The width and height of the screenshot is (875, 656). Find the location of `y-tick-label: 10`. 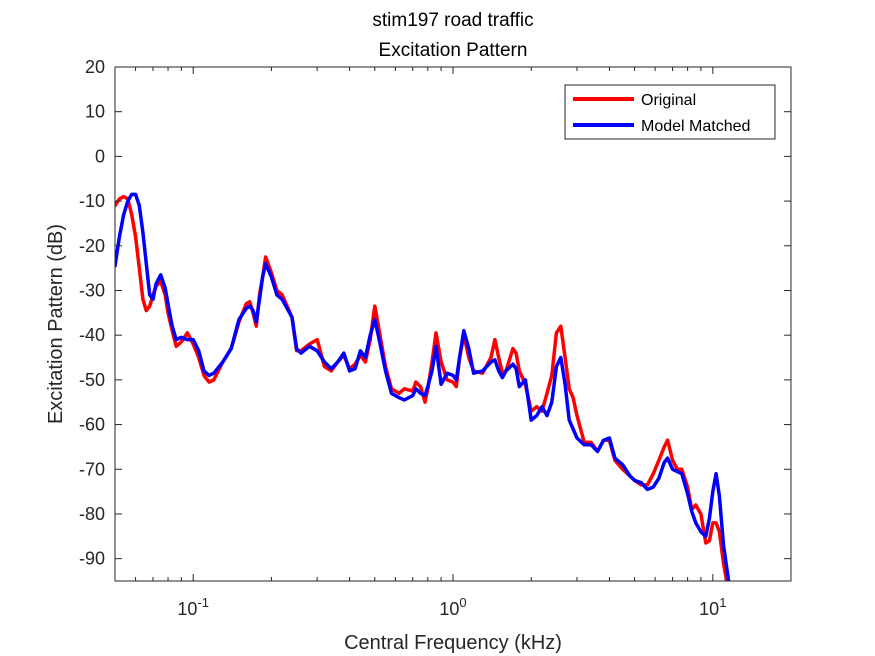

y-tick-label: 10 is located at coordinates (95, 112).